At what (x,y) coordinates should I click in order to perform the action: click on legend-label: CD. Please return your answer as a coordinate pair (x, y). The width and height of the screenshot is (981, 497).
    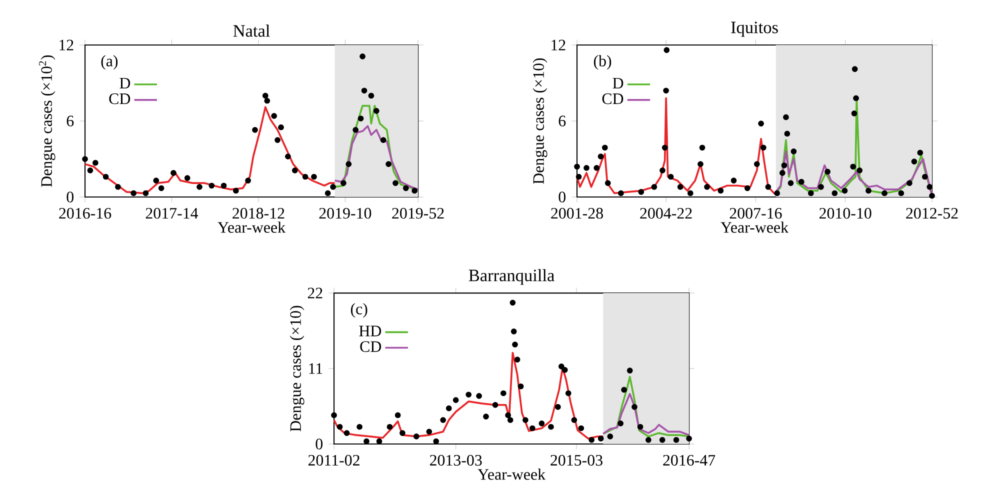
    Looking at the image, I should click on (613, 98).